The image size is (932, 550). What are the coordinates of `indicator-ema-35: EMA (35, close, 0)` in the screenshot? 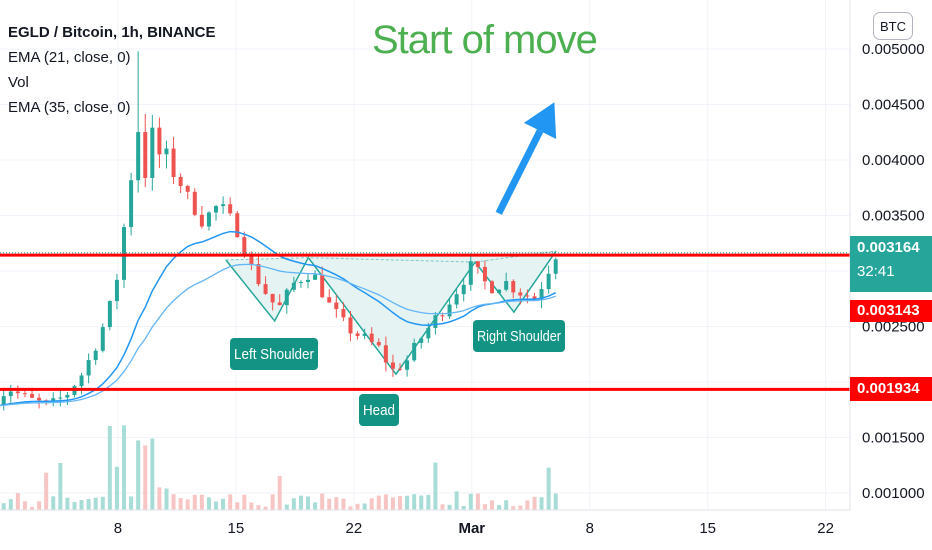 It's located at (69, 107).